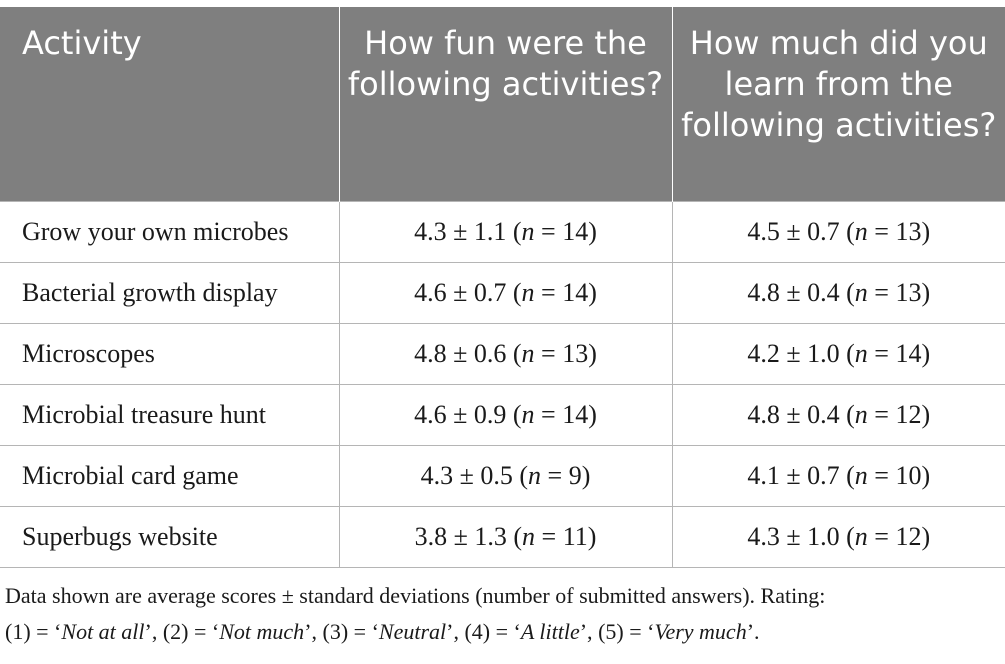 This screenshot has width=1005, height=664. I want to click on sample-count: = 10), so click(899, 475).